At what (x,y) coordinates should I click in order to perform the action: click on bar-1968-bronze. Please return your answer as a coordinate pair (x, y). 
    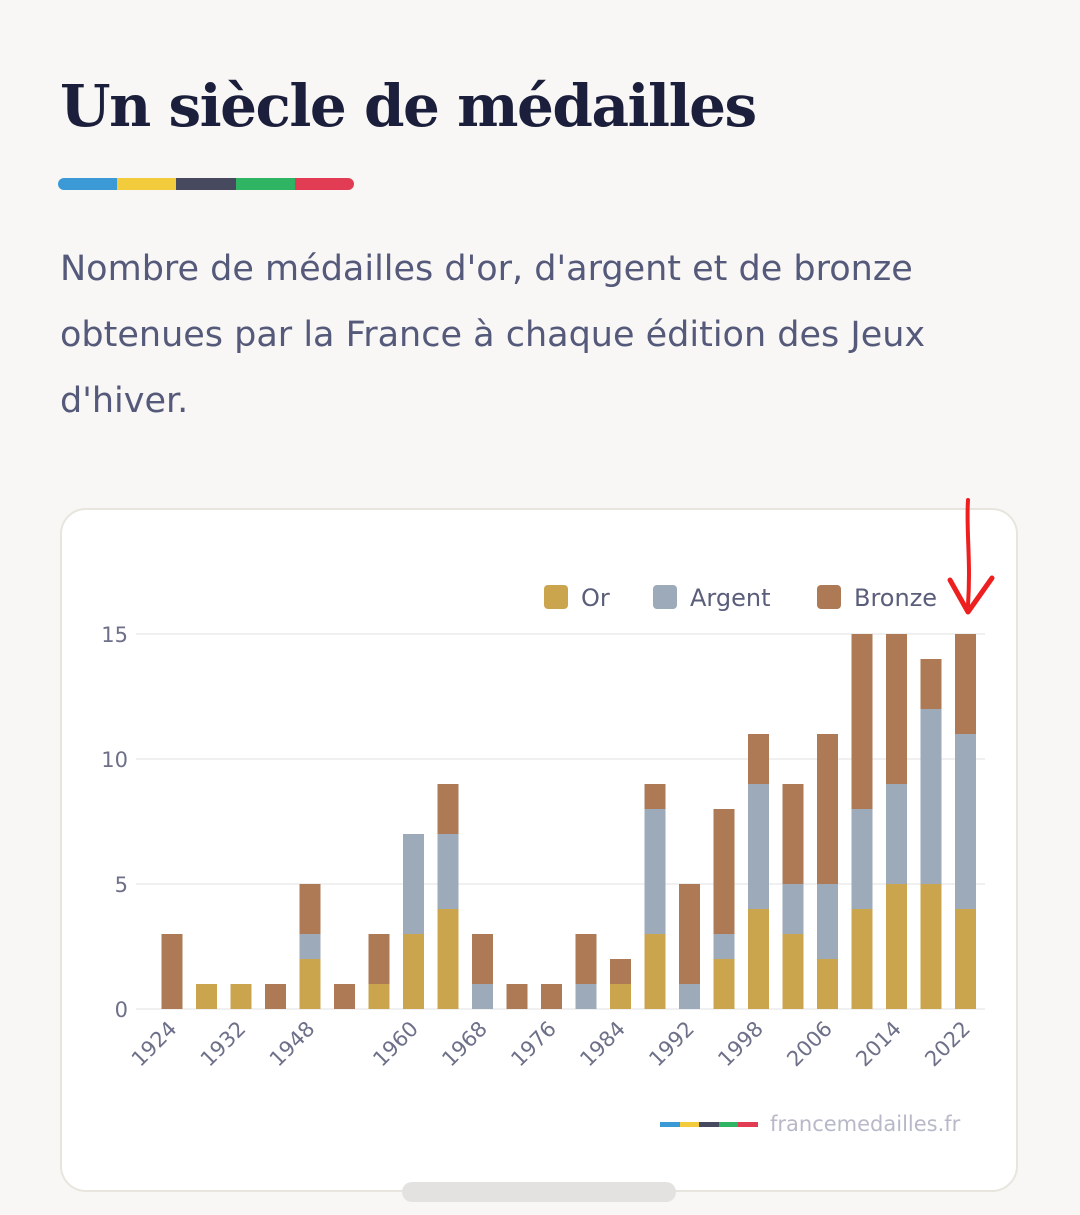
    Looking at the image, I should click on (482, 959).